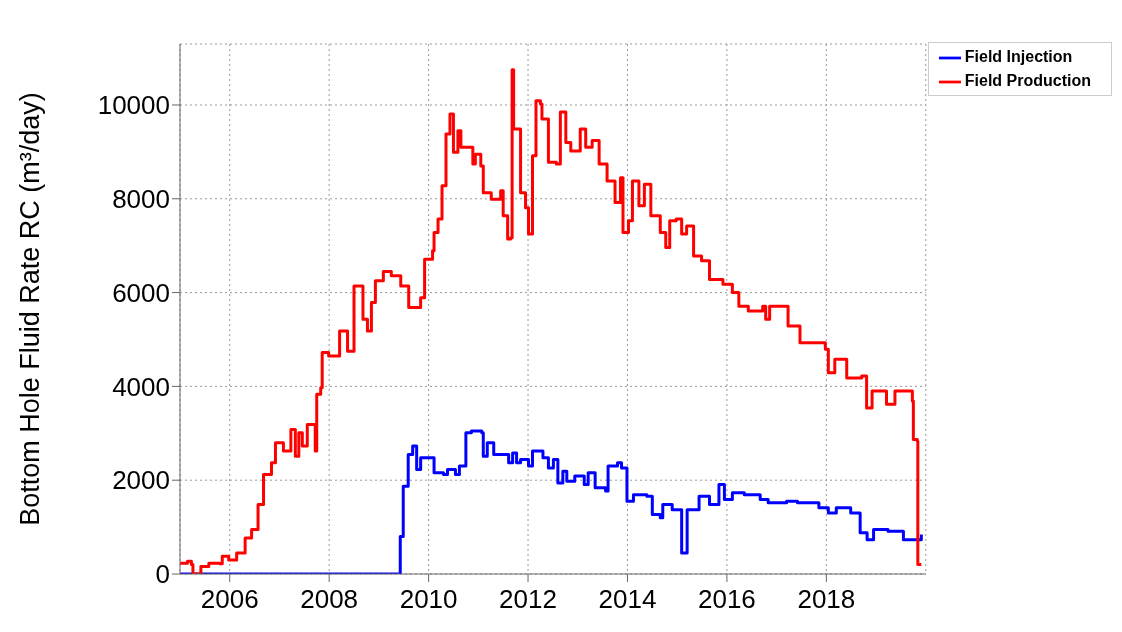 The image size is (1122, 632). What do you see at coordinates (528, 599) in the screenshot?
I see `x-tick-label: 2012` at bounding box center [528, 599].